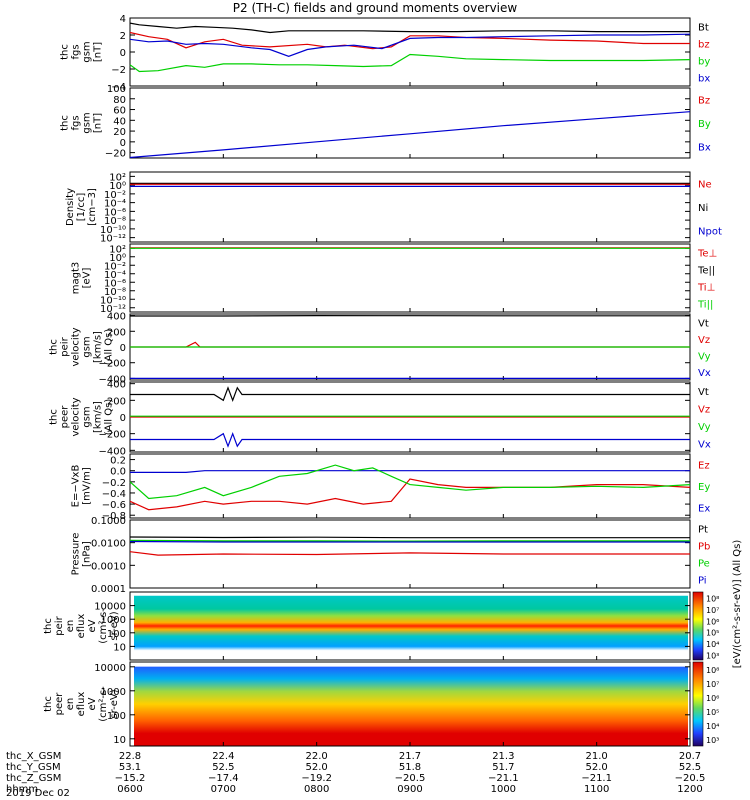  What do you see at coordinates (703, 323) in the screenshot?
I see `legend-entry: Vt` at bounding box center [703, 323].